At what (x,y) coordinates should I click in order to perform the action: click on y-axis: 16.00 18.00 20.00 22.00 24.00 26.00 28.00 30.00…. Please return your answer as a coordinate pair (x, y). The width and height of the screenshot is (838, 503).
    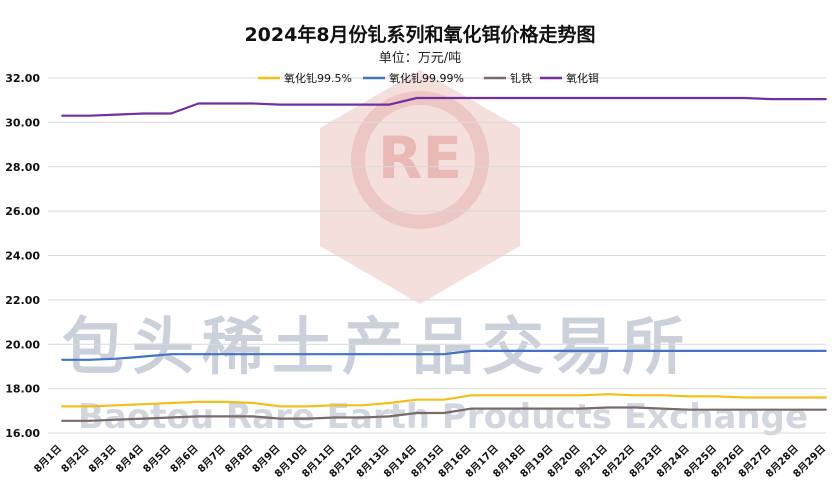
    Looking at the image, I should click on (22, 256).